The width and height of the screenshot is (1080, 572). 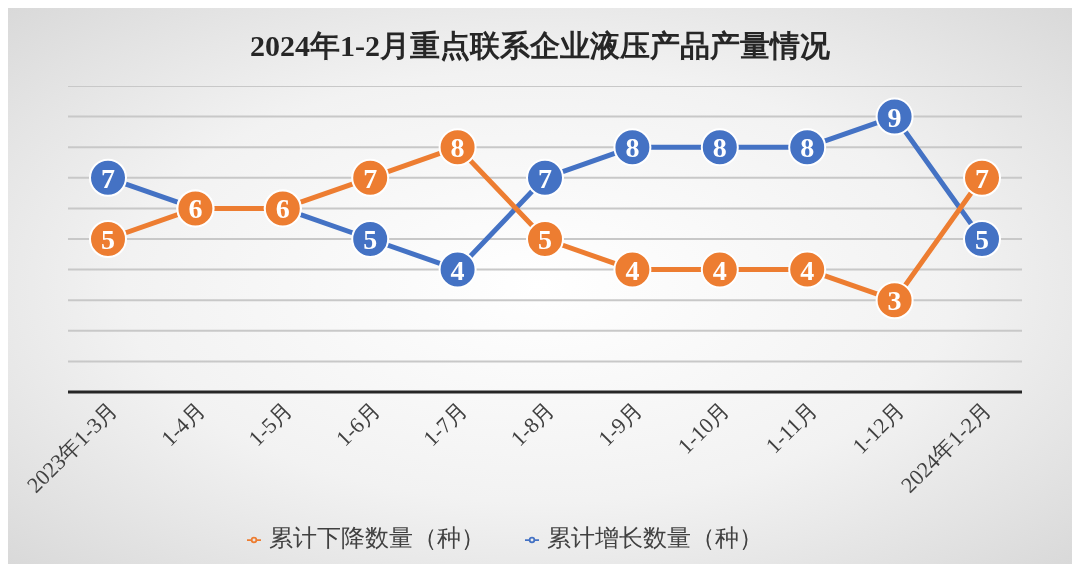 What do you see at coordinates (183, 423) in the screenshot?
I see `x-tick-label: 1-4月` at bounding box center [183, 423].